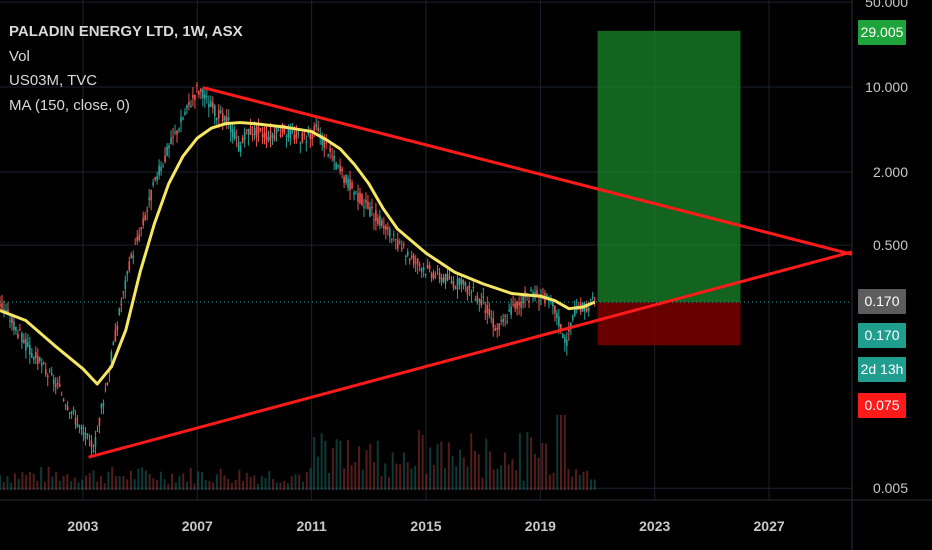  Describe the element at coordinates (126, 31) in the screenshot. I see `symbol-title: PALADIN ENERGY LTD, 1W, ASX` at that location.